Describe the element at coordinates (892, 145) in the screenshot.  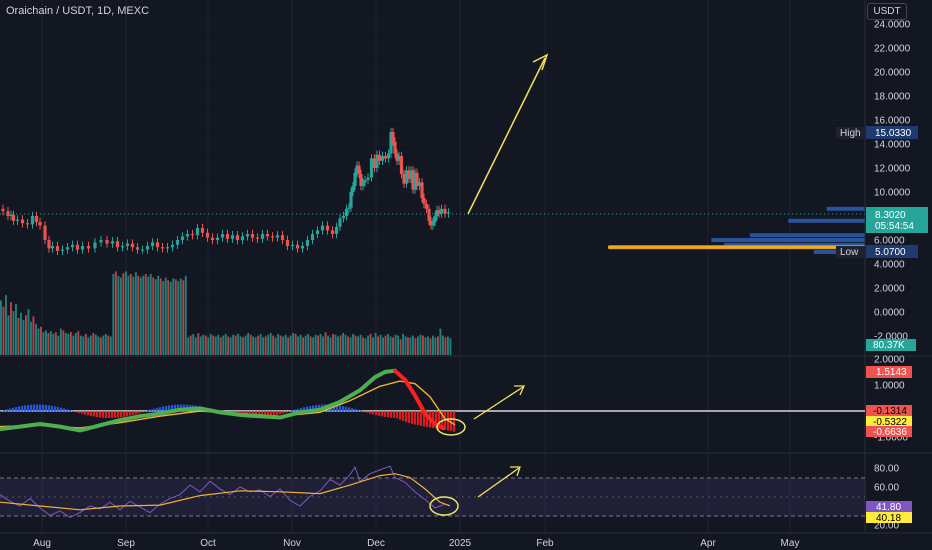
I see `y-tick-label: 14.0000` at that location.